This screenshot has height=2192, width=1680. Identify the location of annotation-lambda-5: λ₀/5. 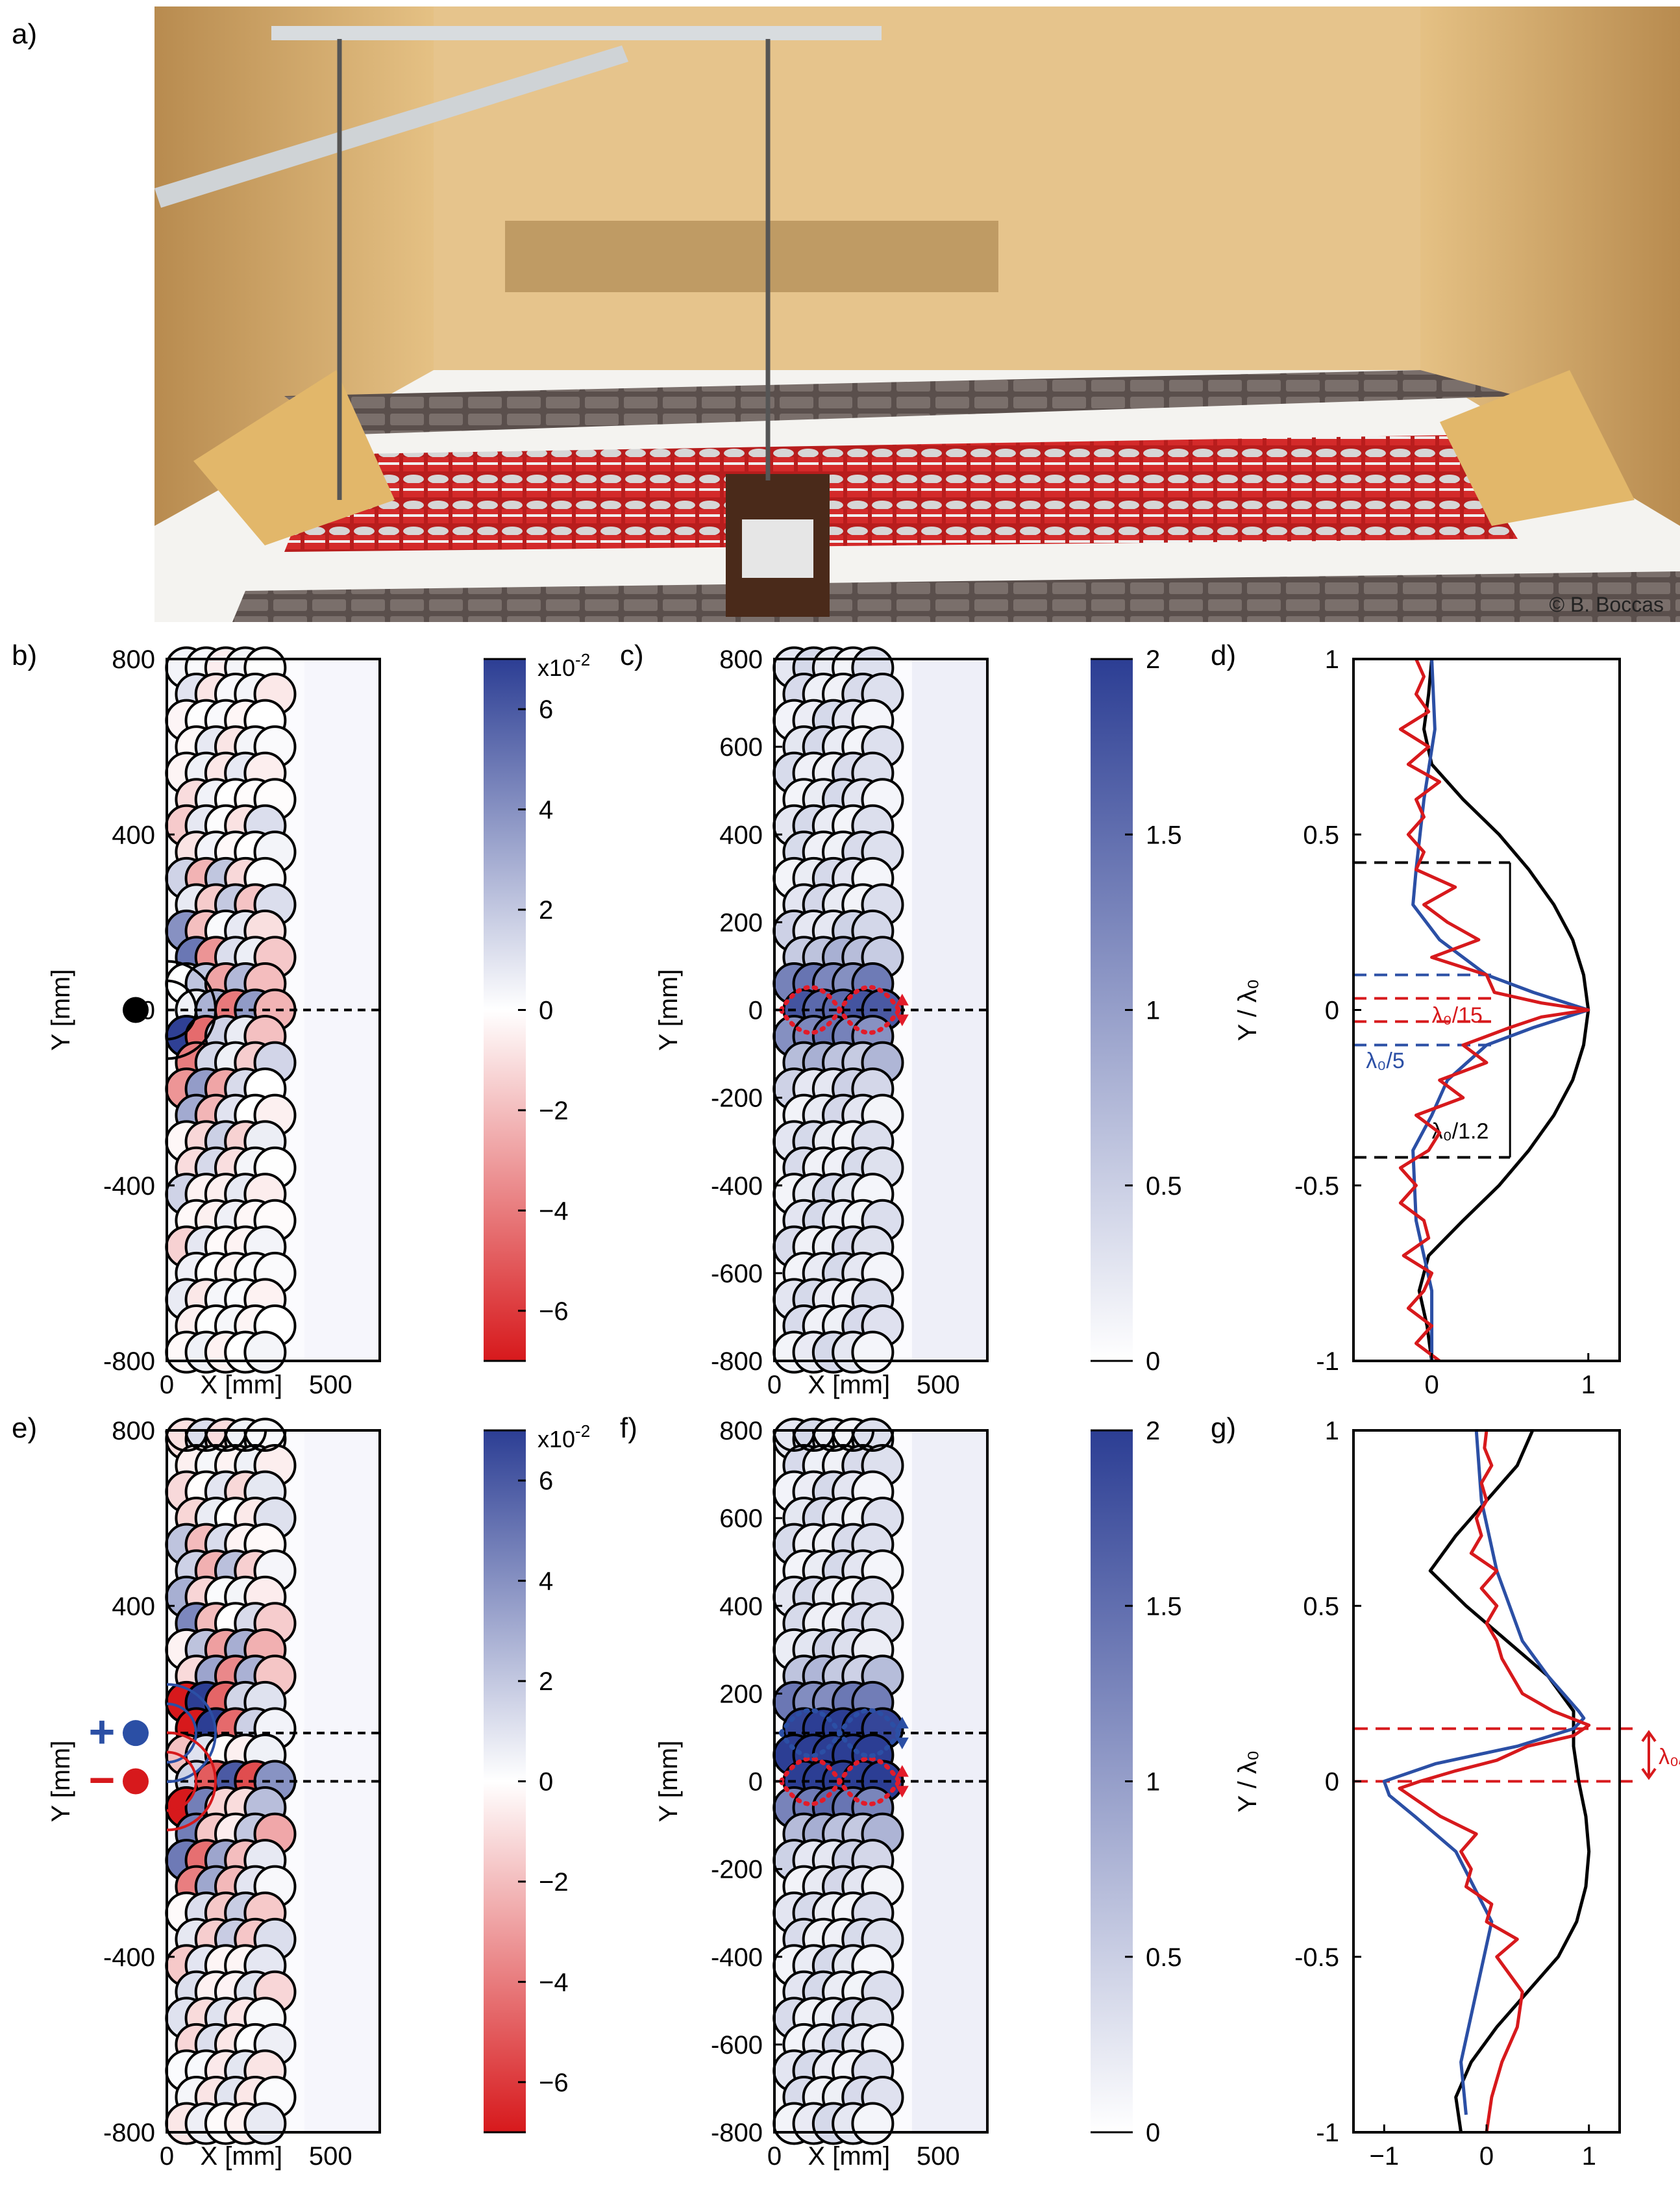
(1385, 1061).